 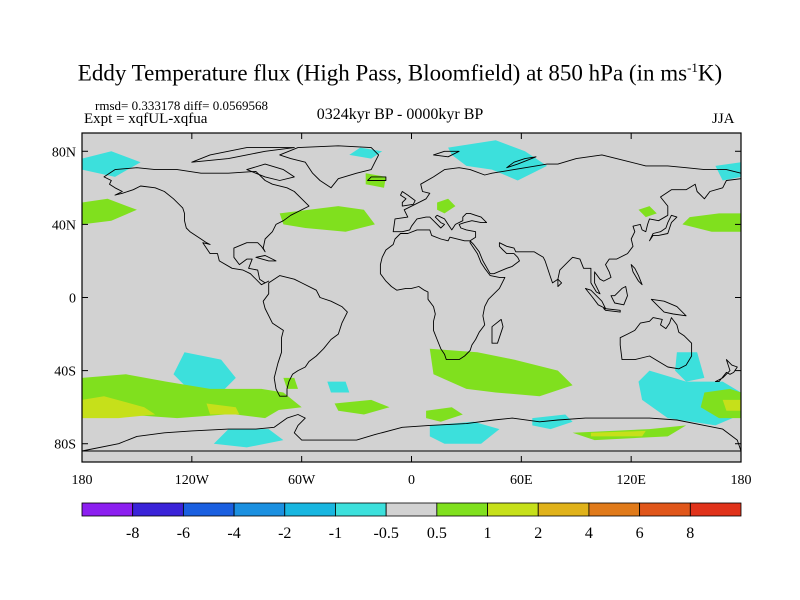 I want to click on coastline-madagascar, so click(x=497, y=331).